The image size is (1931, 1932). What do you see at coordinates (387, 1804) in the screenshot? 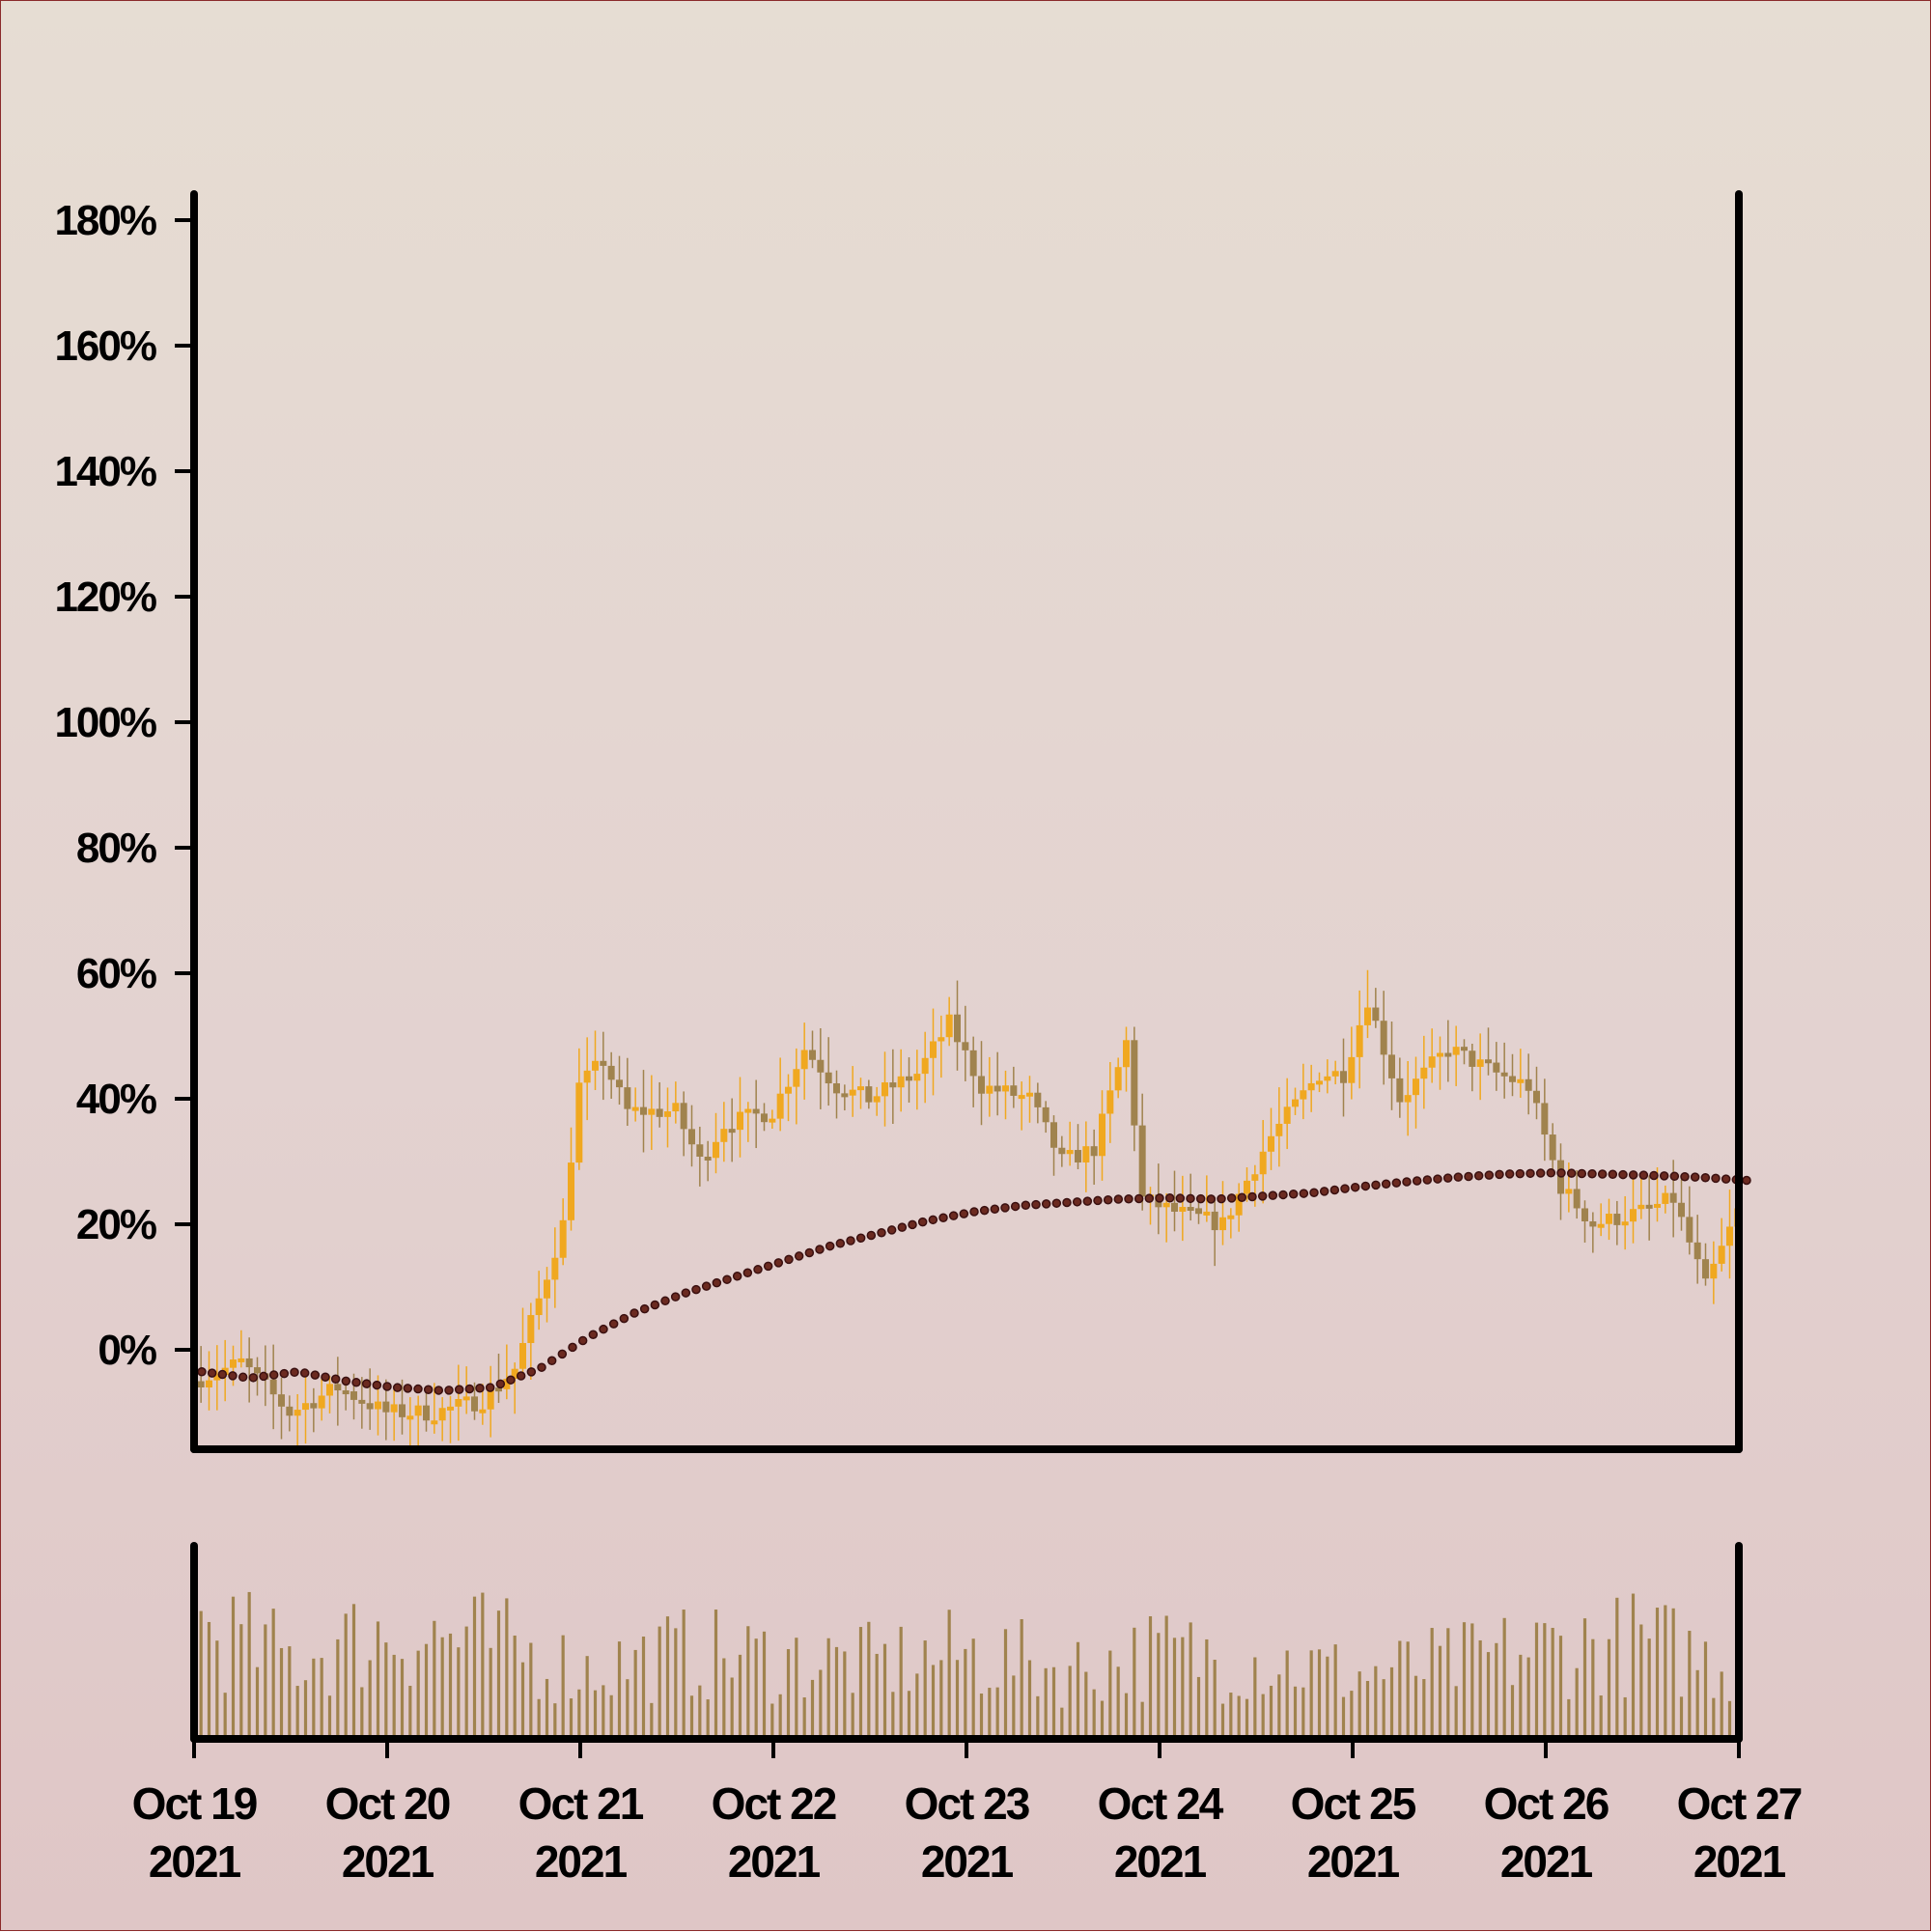
I see `x-tick-label: Oct 20` at bounding box center [387, 1804].